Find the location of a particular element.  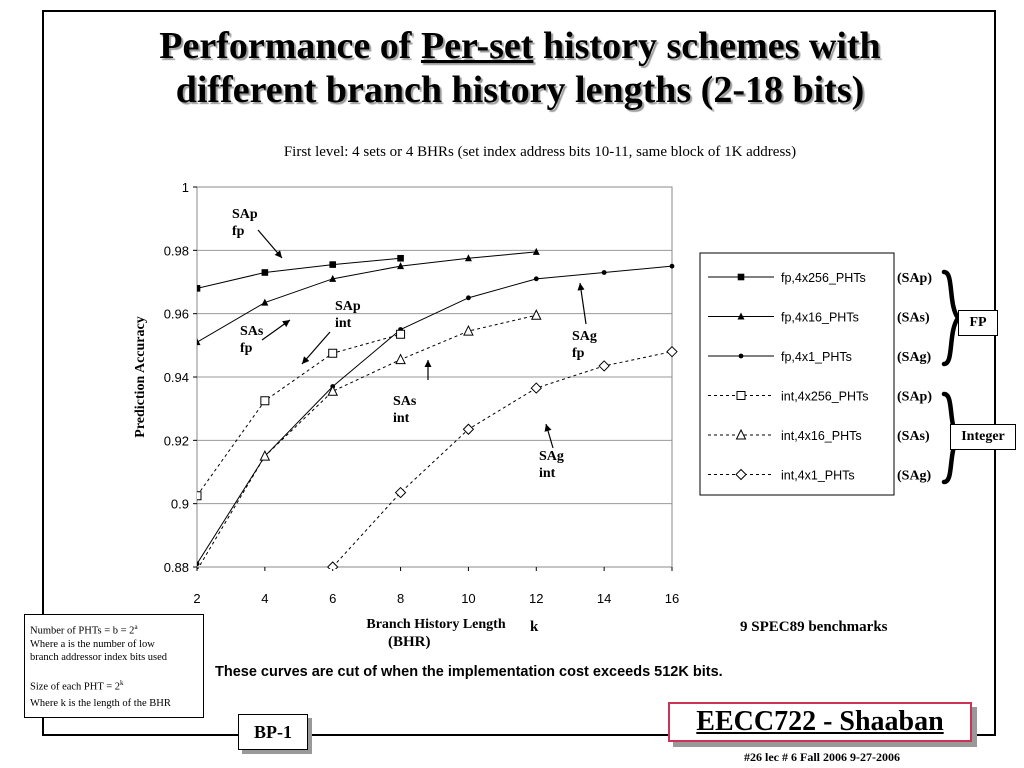

x-tick-label: 14 is located at coordinates (604, 598).